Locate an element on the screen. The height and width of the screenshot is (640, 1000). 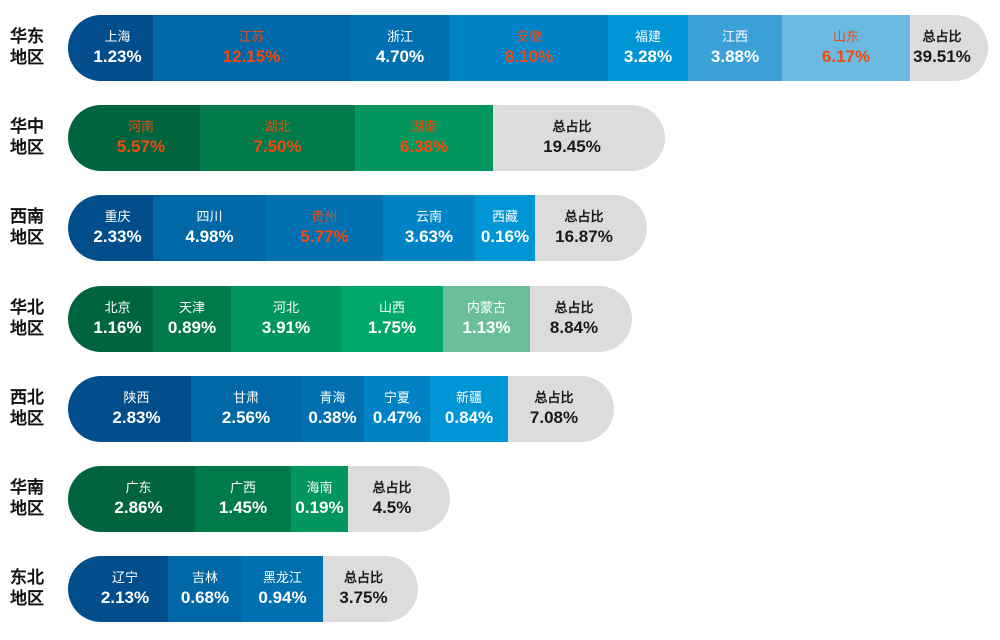
province-segment: 江西 3.88% is located at coordinates (735, 48).